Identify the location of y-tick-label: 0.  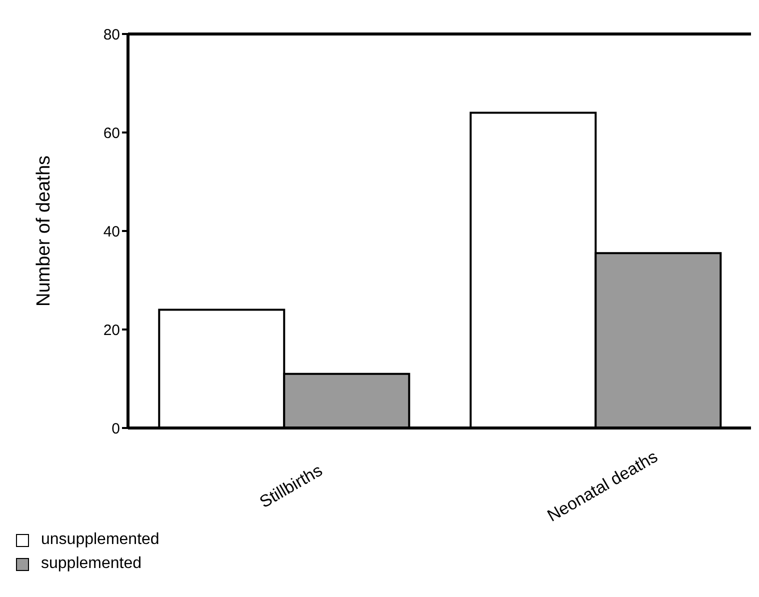
(116, 429).